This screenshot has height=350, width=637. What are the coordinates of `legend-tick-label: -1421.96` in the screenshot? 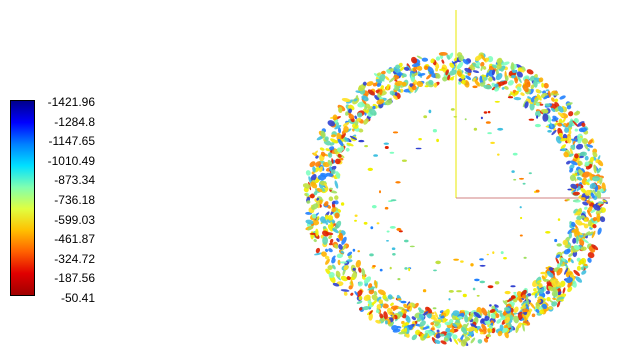 It's located at (71, 102).